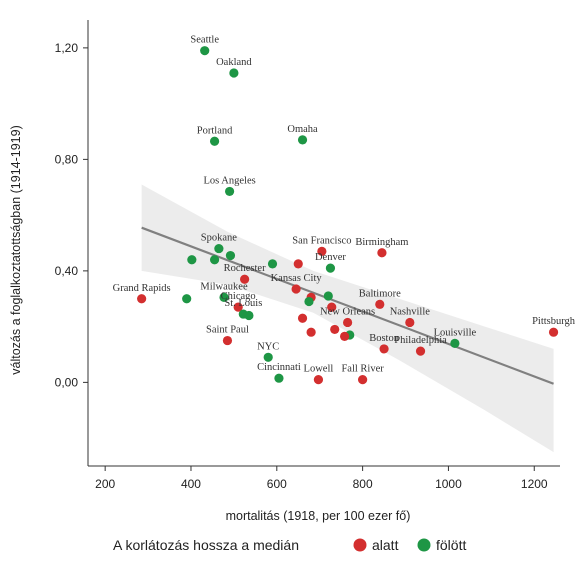 The image size is (580, 585). I want to click on legend-title: A korlátozás hossza a medián, so click(206, 545).